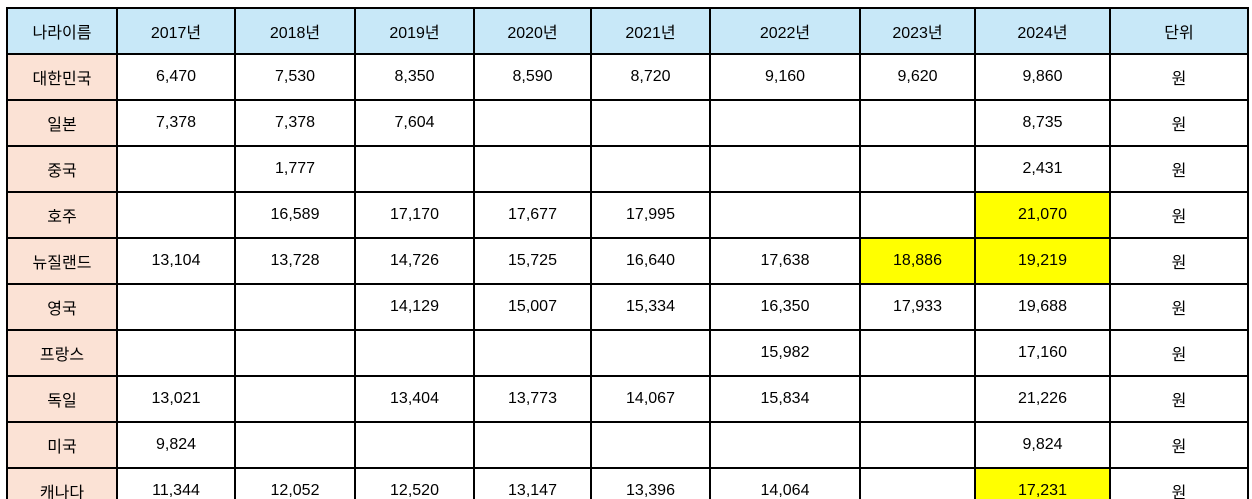  I want to click on value-cell: 17,160, so click(1042, 353).